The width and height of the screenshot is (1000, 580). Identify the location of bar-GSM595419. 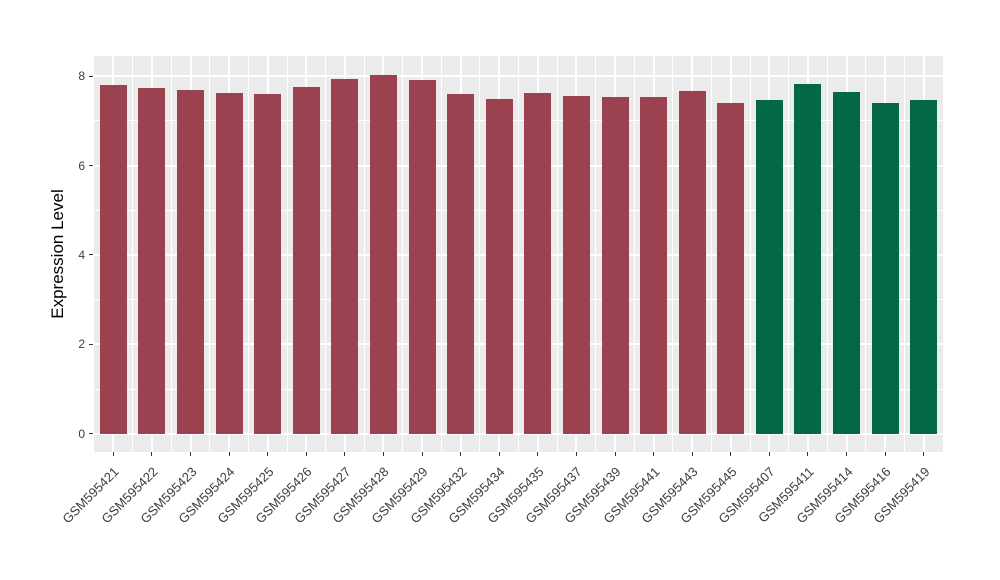
(924, 267).